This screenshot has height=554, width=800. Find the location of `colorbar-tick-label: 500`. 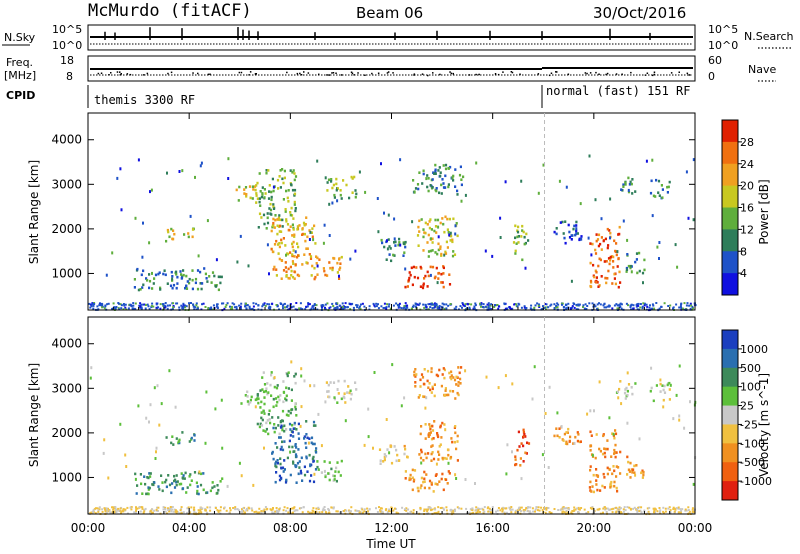

colorbar-tick-label: 500 is located at coordinates (750, 368).